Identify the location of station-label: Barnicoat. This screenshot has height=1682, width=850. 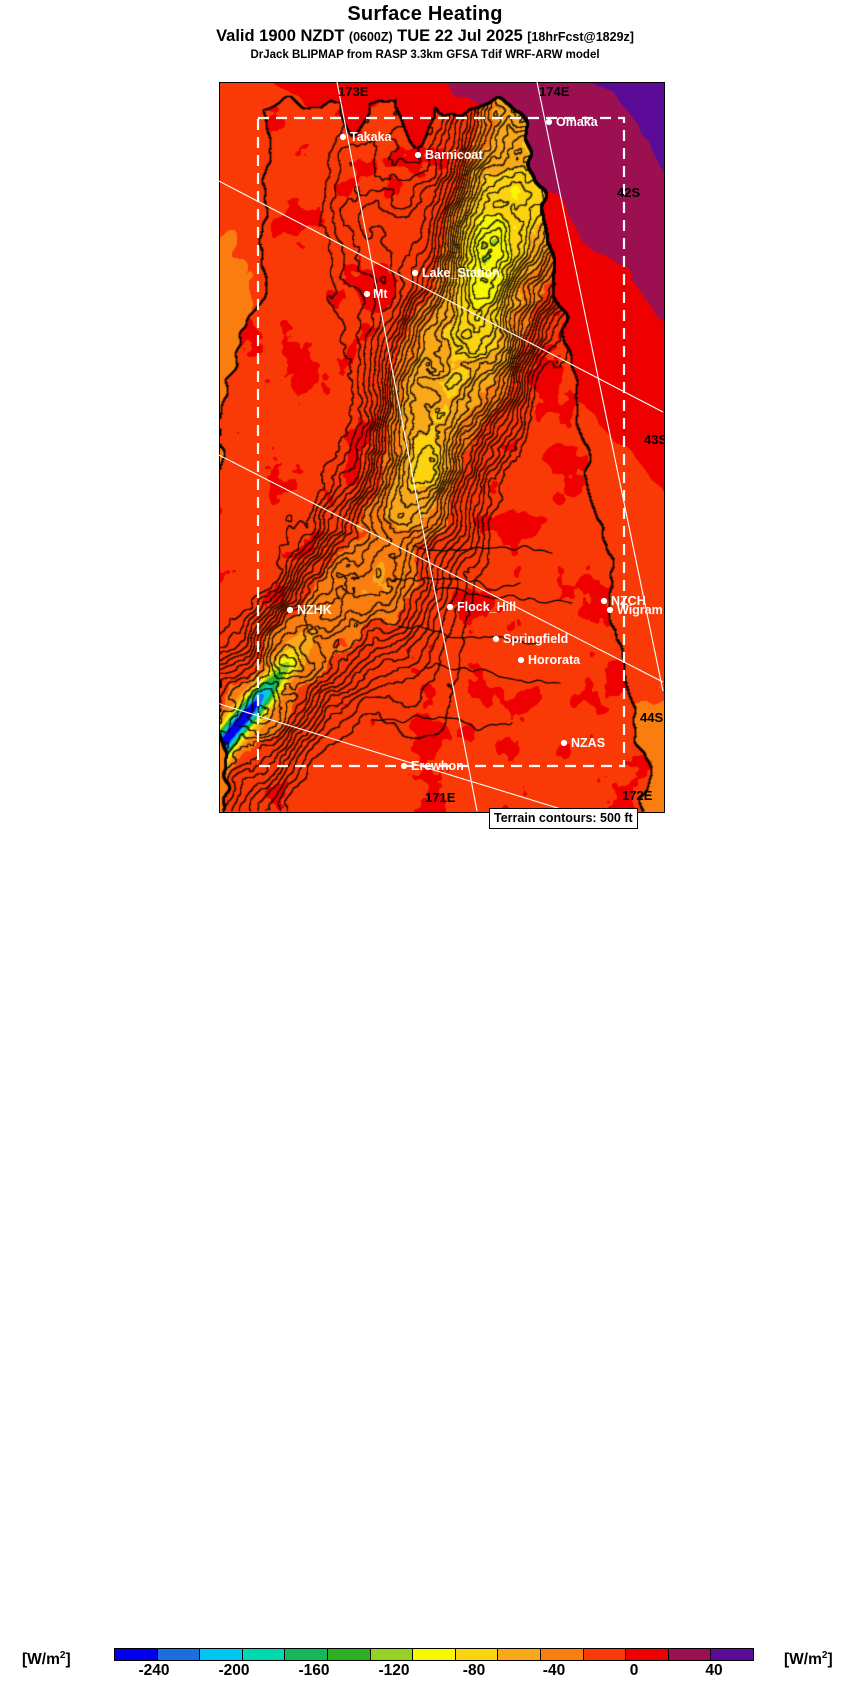
(454, 155).